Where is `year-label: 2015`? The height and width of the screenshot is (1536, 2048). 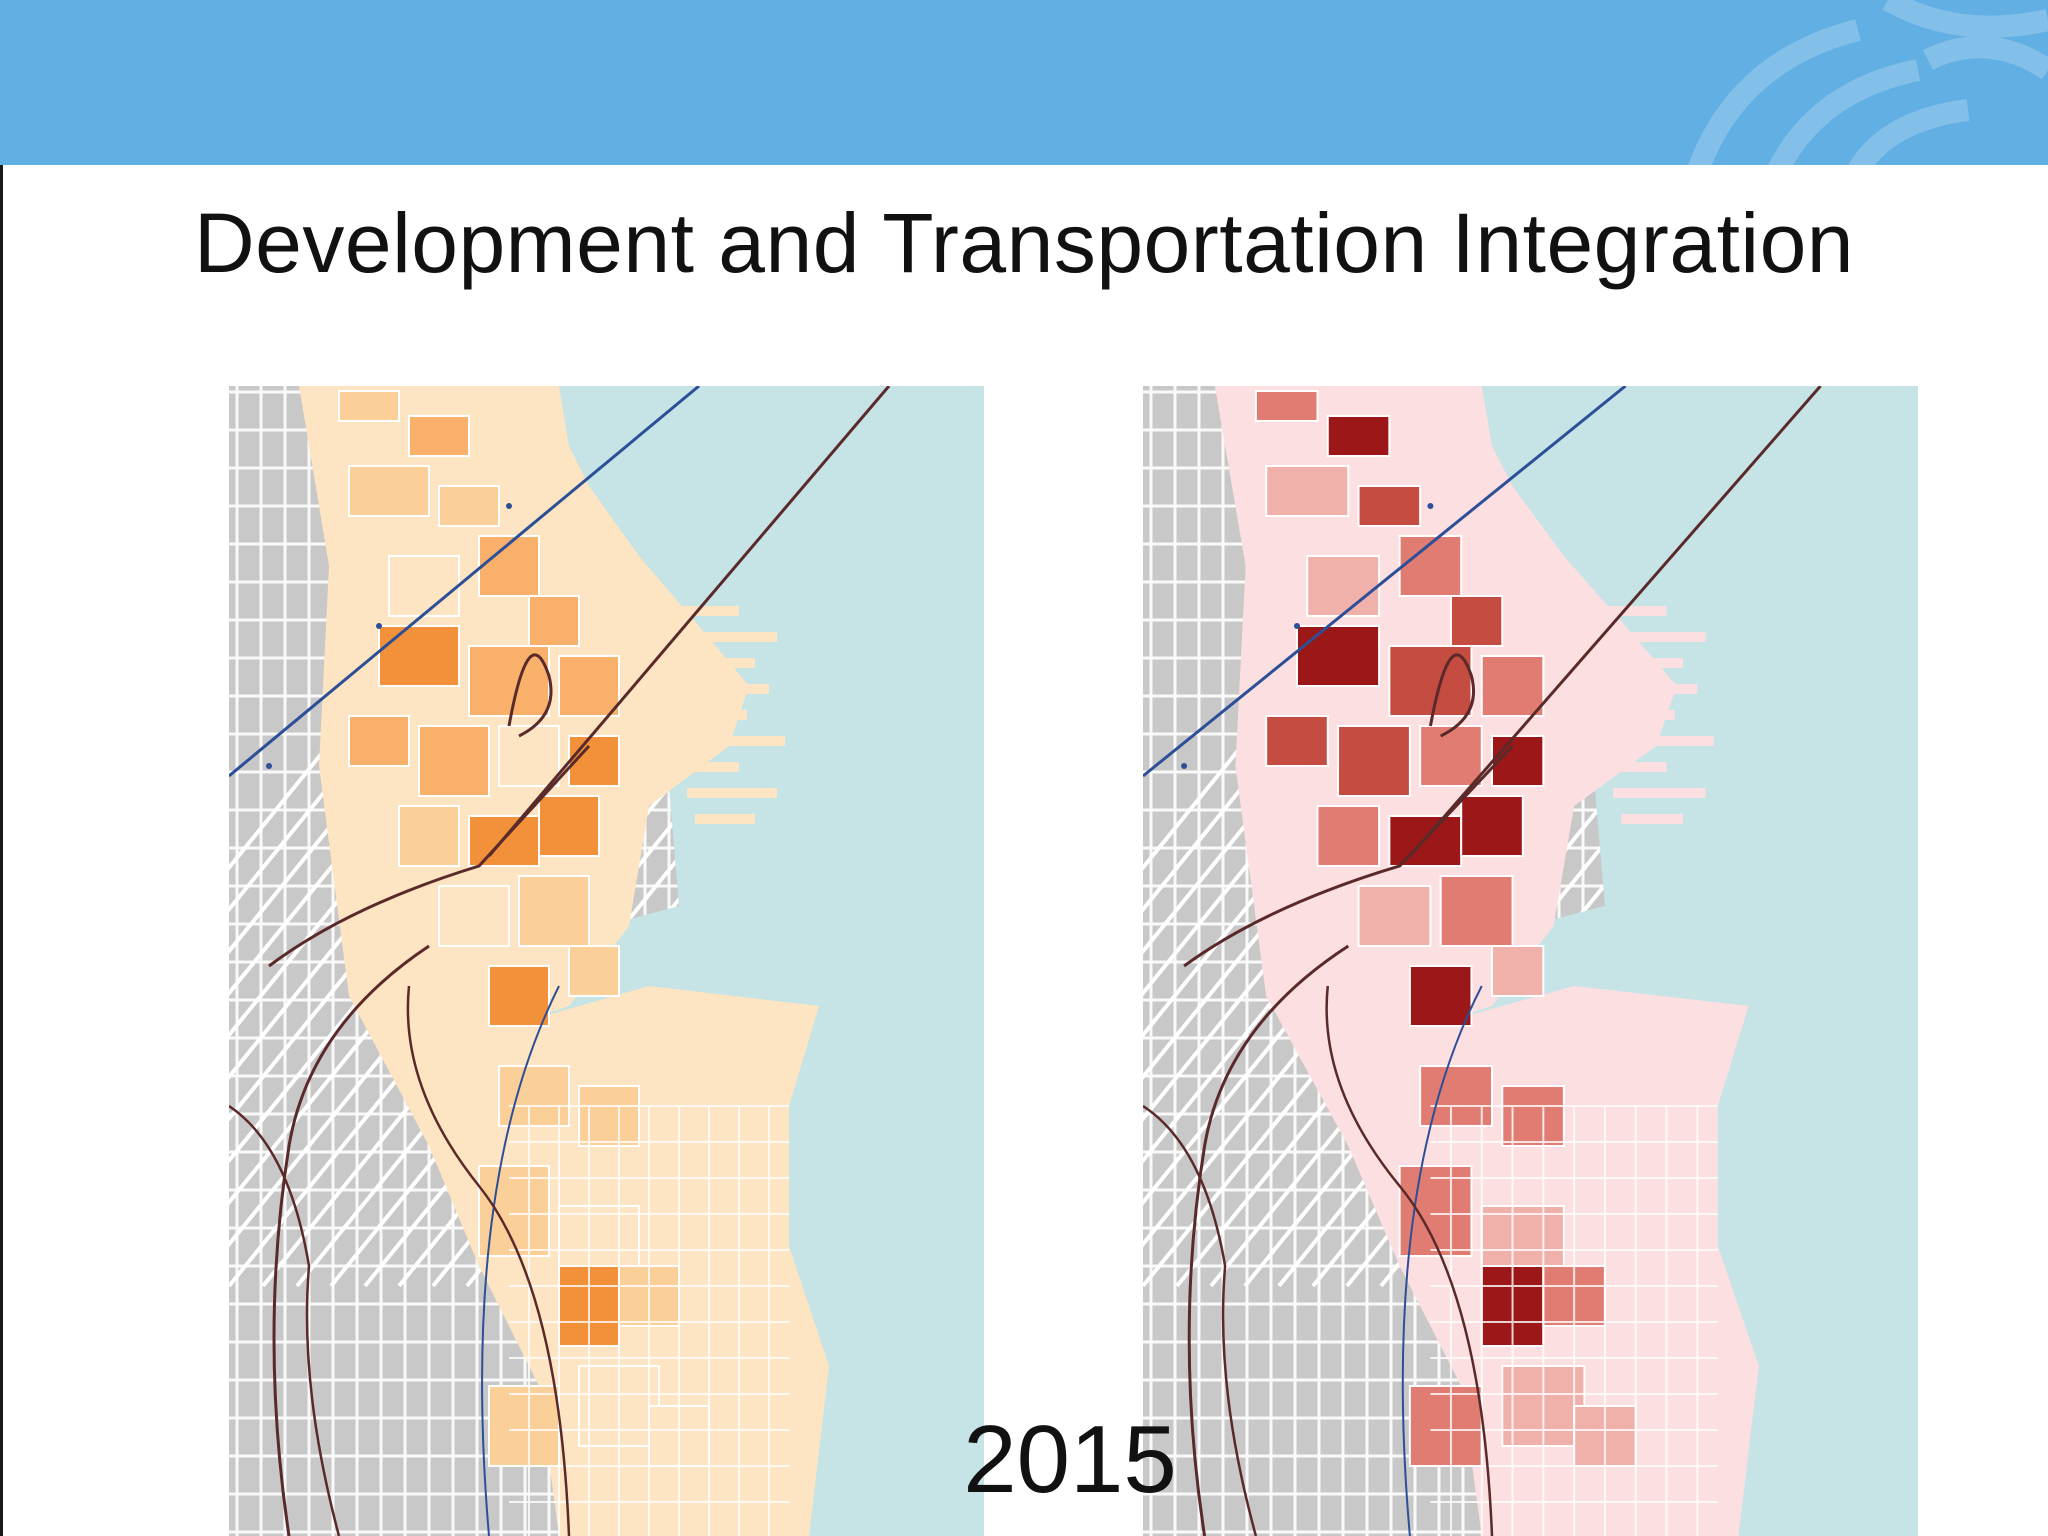 year-label: 2015 is located at coordinates (1070, 1459).